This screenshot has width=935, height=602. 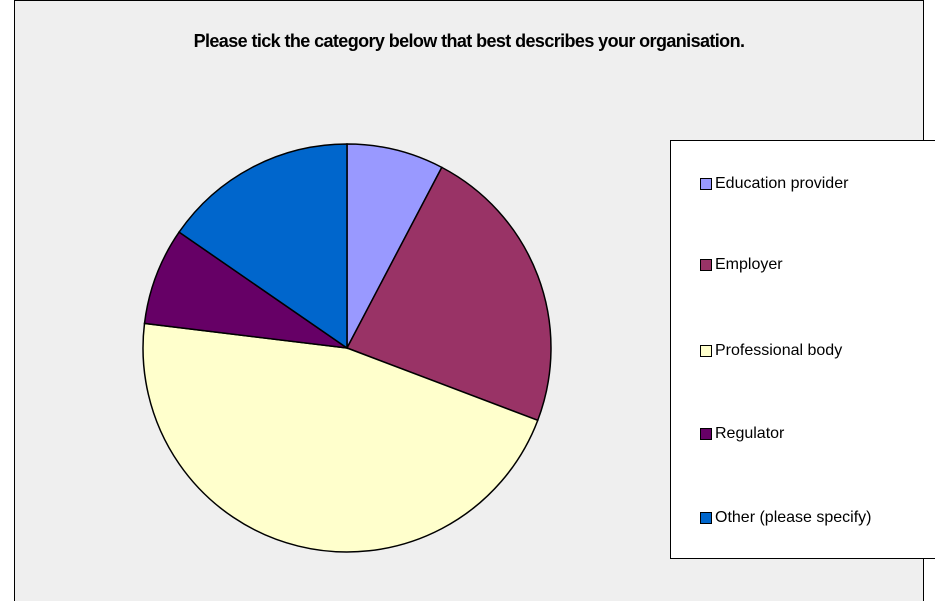 I want to click on slice-regulator, so click(x=245, y=290).